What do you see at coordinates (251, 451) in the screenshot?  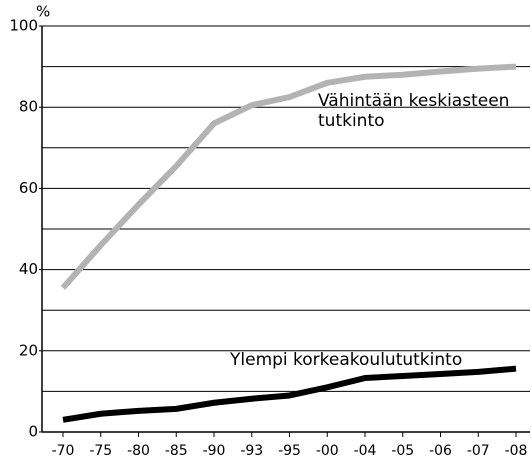 I see `x-tick-label: -93` at bounding box center [251, 451].